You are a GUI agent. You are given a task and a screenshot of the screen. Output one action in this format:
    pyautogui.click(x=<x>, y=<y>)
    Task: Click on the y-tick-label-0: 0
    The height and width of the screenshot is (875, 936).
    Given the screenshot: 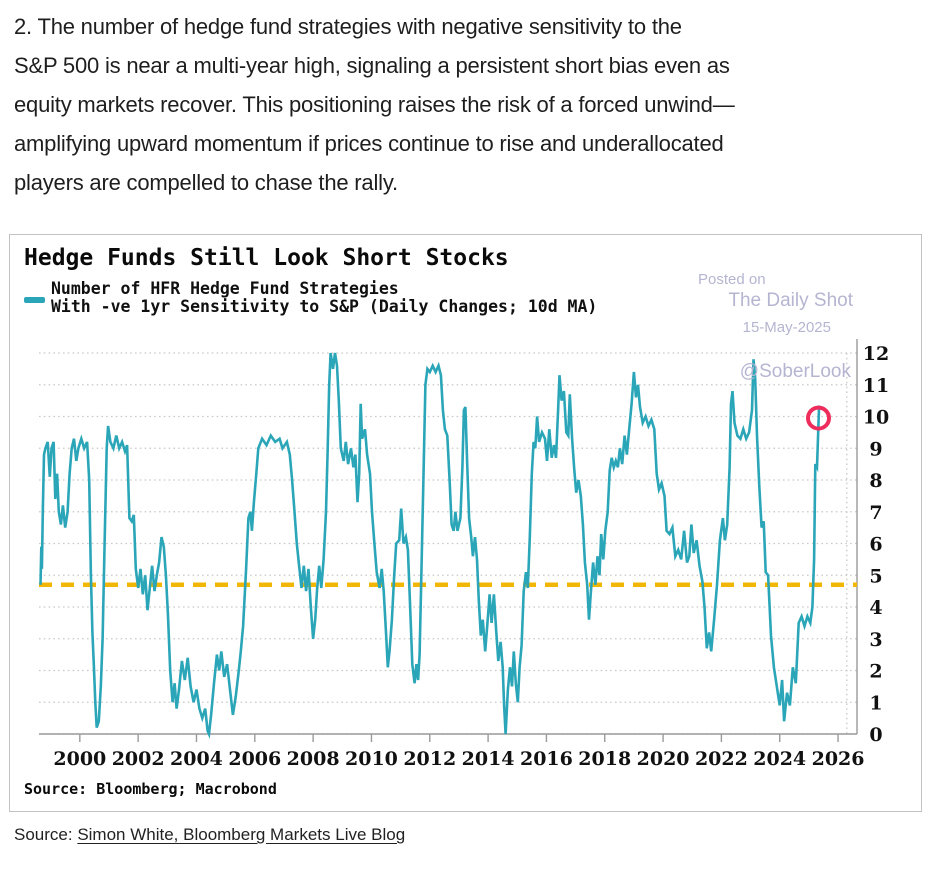 What is the action you would take?
    pyautogui.click(x=875, y=735)
    